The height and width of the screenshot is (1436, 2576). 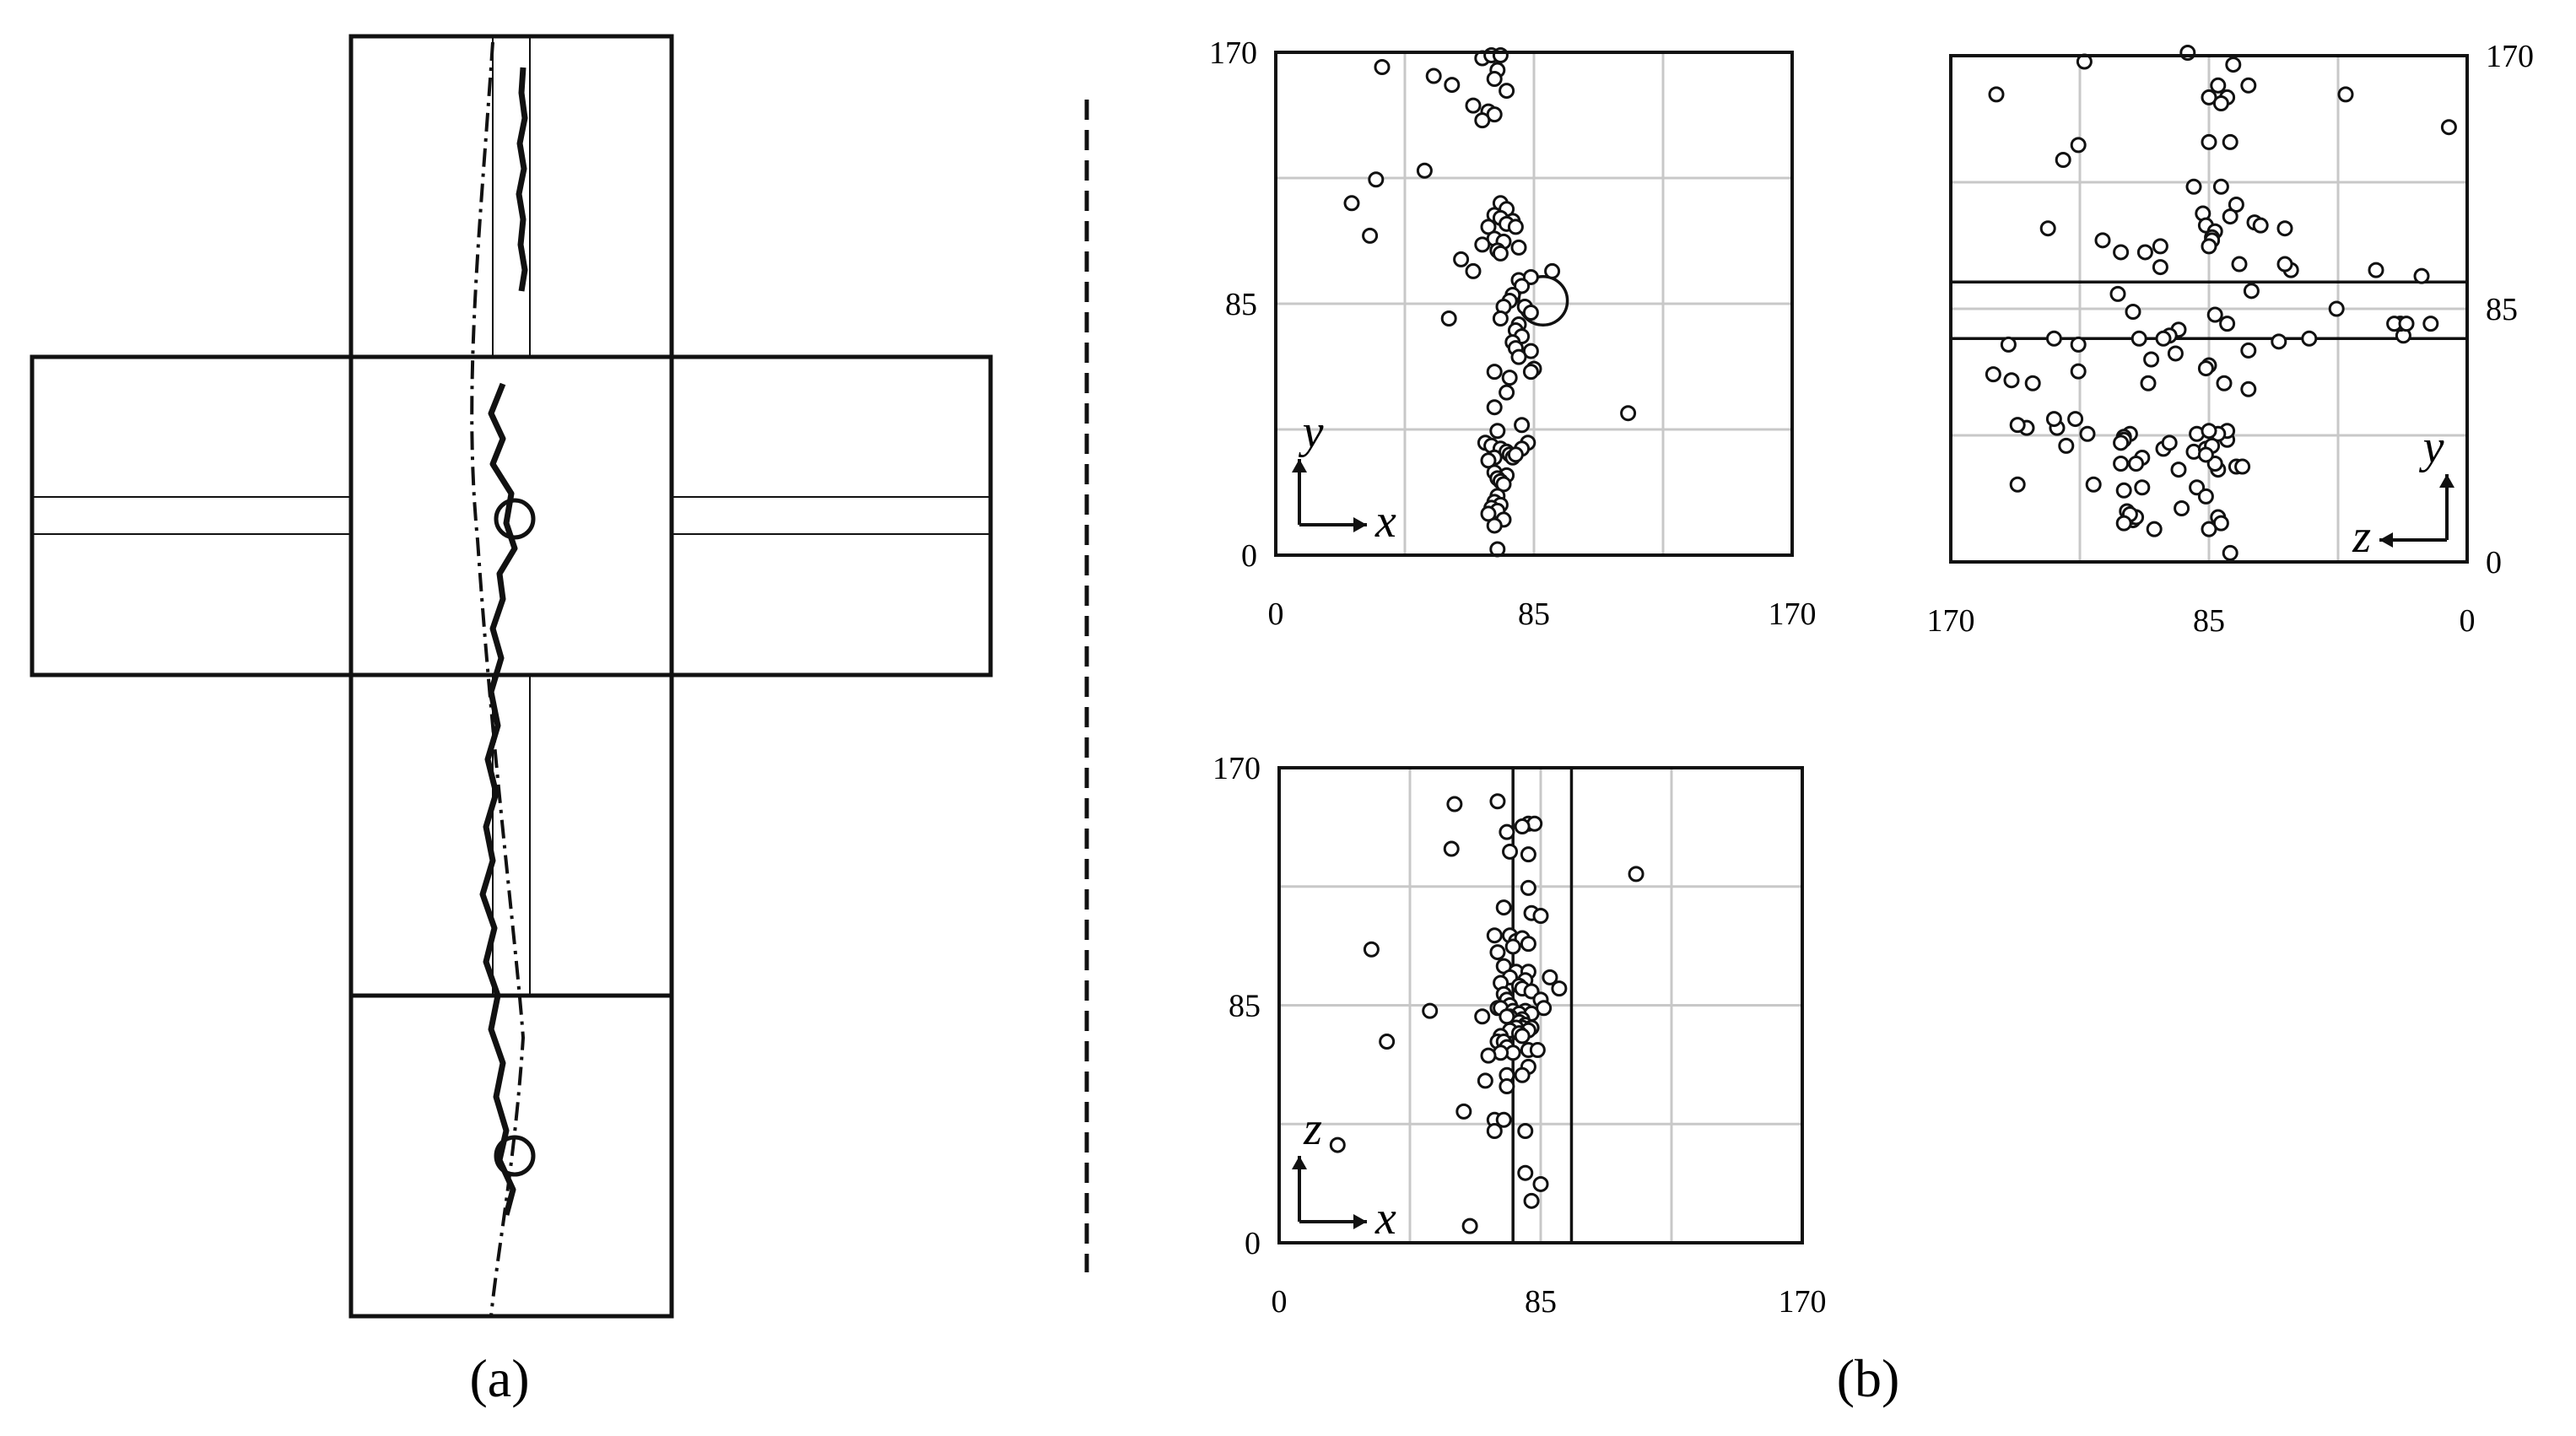 I want to click on zy-points, so click(x=2221, y=302).